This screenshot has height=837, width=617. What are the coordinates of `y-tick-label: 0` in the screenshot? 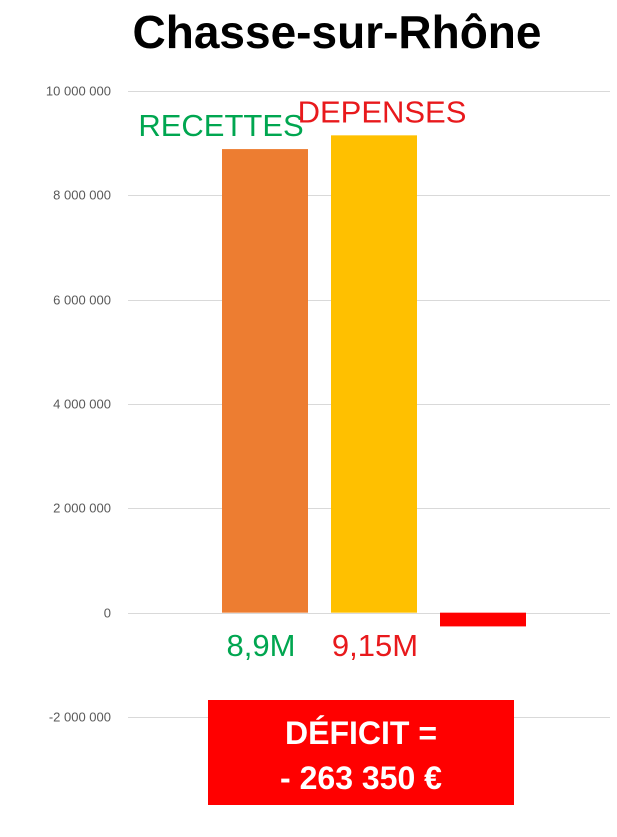 It's located at (107, 613).